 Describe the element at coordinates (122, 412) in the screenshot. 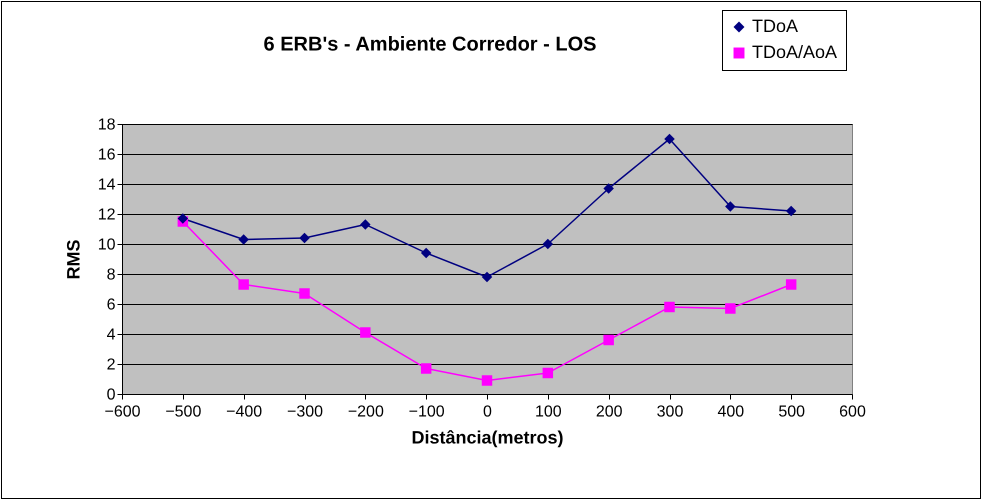

I see `x-tick-label: −600` at that location.